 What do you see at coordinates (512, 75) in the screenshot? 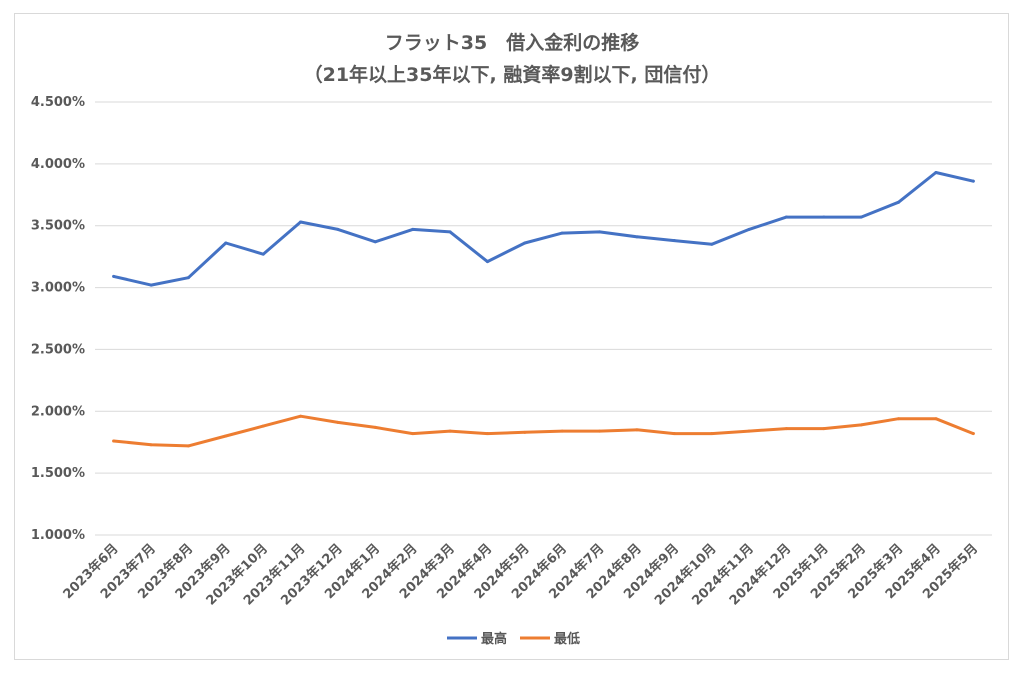
I see `chart-subtitle: （21年以上35年以下, 融資率9割以下, 団信付）` at bounding box center [512, 75].